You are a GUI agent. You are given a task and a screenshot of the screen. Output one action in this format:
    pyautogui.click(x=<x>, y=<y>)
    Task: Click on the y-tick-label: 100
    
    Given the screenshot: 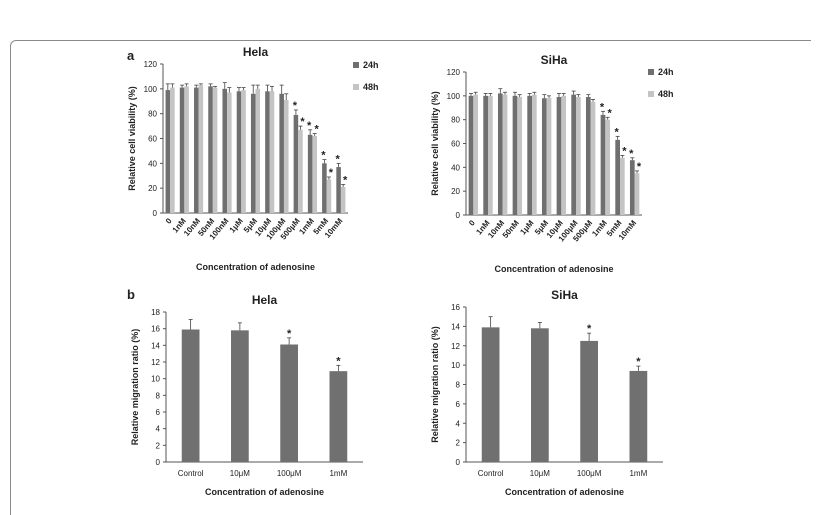 What is the action you would take?
    pyautogui.click(x=151, y=89)
    